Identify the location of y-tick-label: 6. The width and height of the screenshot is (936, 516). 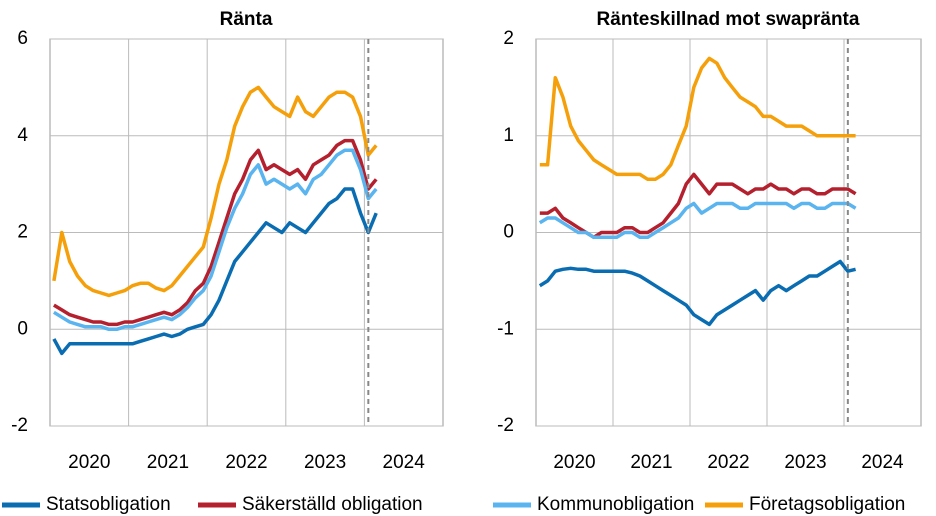
(22, 38).